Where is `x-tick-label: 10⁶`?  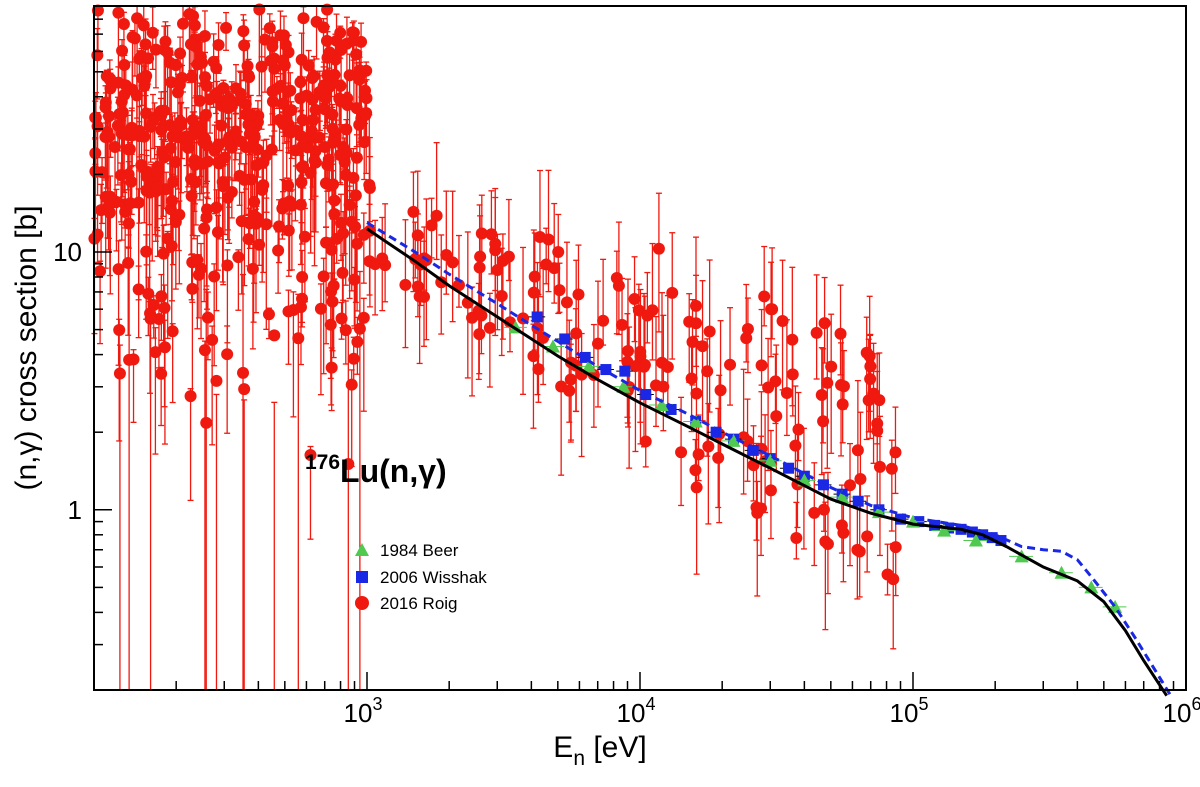
x-tick-label: 10⁶ is located at coordinates (1181, 711).